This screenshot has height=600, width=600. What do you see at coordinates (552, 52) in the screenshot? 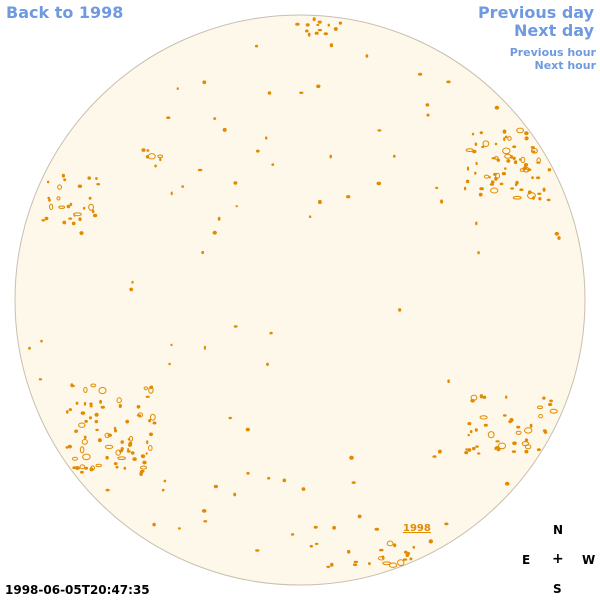
I see `previous-hour-link: Previous hour` at bounding box center [552, 52].